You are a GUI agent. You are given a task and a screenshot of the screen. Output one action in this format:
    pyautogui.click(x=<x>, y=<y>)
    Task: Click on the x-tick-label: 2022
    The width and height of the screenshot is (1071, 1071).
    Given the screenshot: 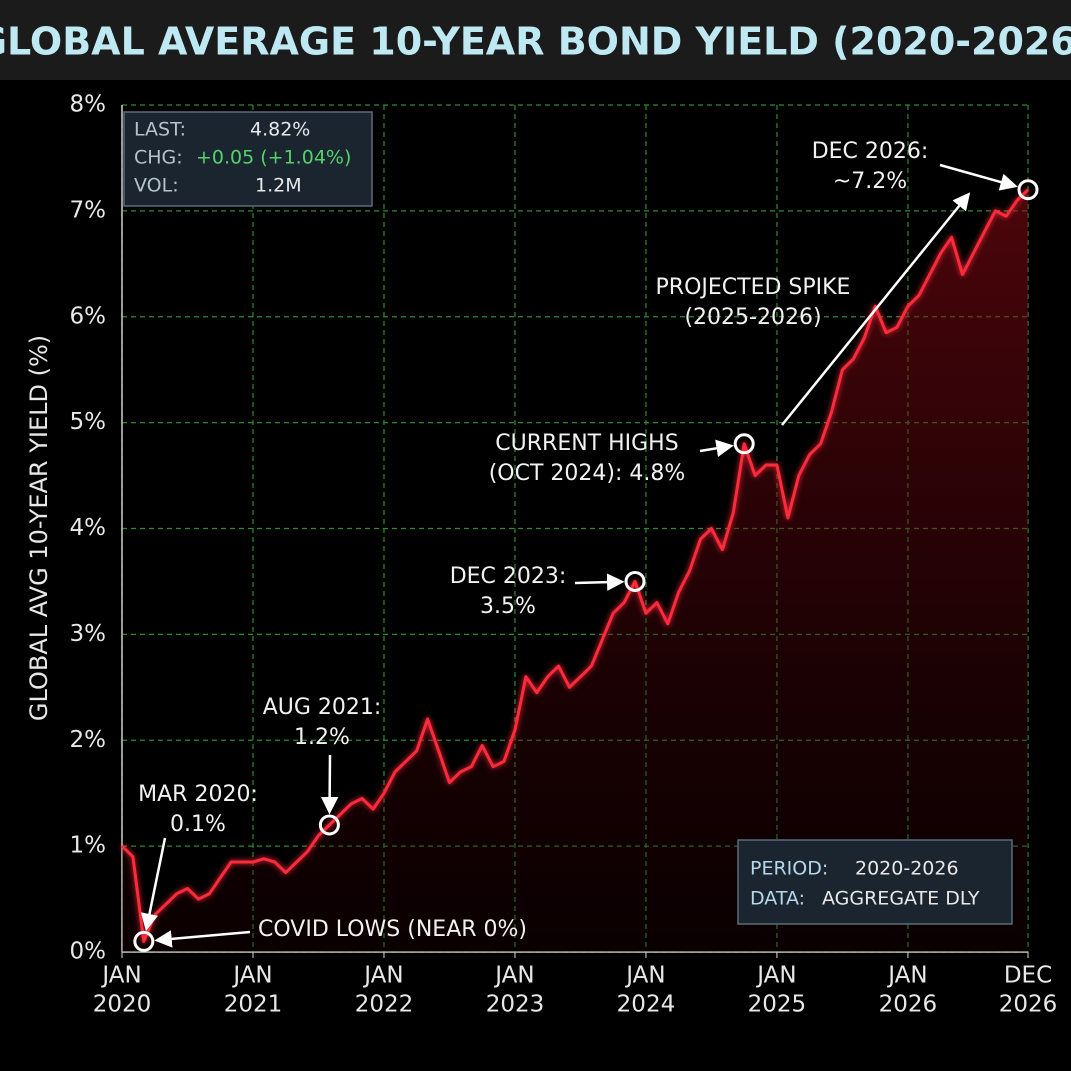 What is the action you would take?
    pyautogui.click(x=384, y=1005)
    